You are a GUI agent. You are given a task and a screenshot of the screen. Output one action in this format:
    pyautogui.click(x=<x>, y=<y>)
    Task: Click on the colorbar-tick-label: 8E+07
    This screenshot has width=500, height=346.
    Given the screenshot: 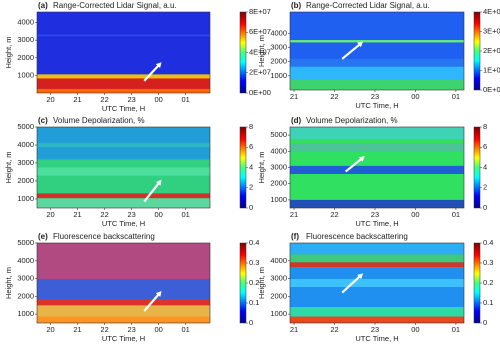 What is the action you would take?
    pyautogui.click(x=260, y=11)
    